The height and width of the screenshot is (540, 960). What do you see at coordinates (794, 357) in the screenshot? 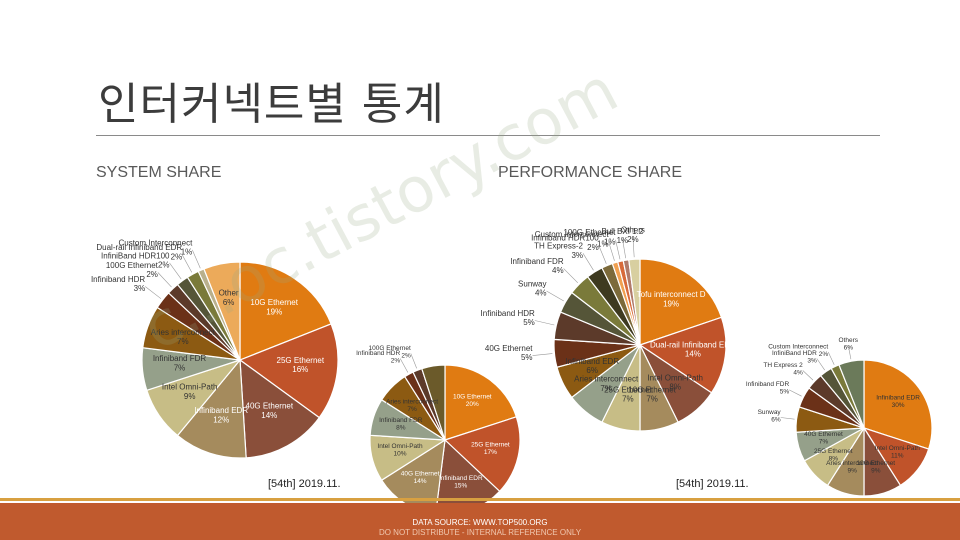
I see `slice-label: InfiniBand HDR 3%` at bounding box center [794, 357].